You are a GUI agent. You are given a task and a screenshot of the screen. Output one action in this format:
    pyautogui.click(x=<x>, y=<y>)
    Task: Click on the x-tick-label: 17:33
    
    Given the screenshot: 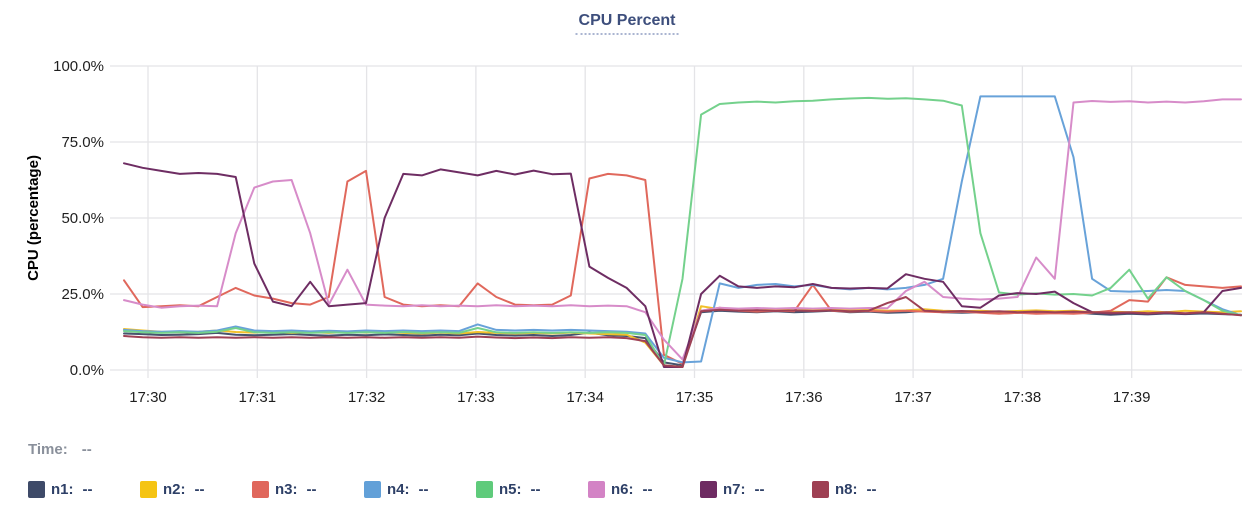 What is the action you would take?
    pyautogui.click(x=476, y=397)
    